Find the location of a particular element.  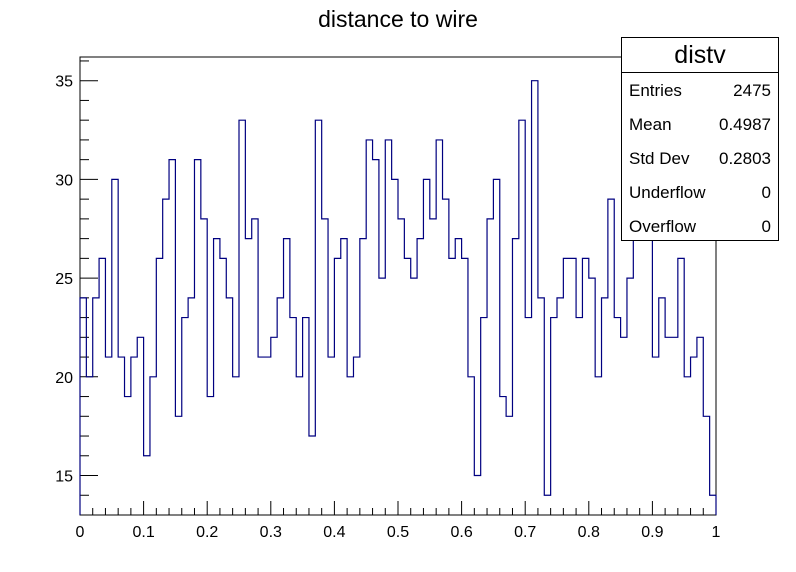

stats-label: Mean is located at coordinates (650, 124).